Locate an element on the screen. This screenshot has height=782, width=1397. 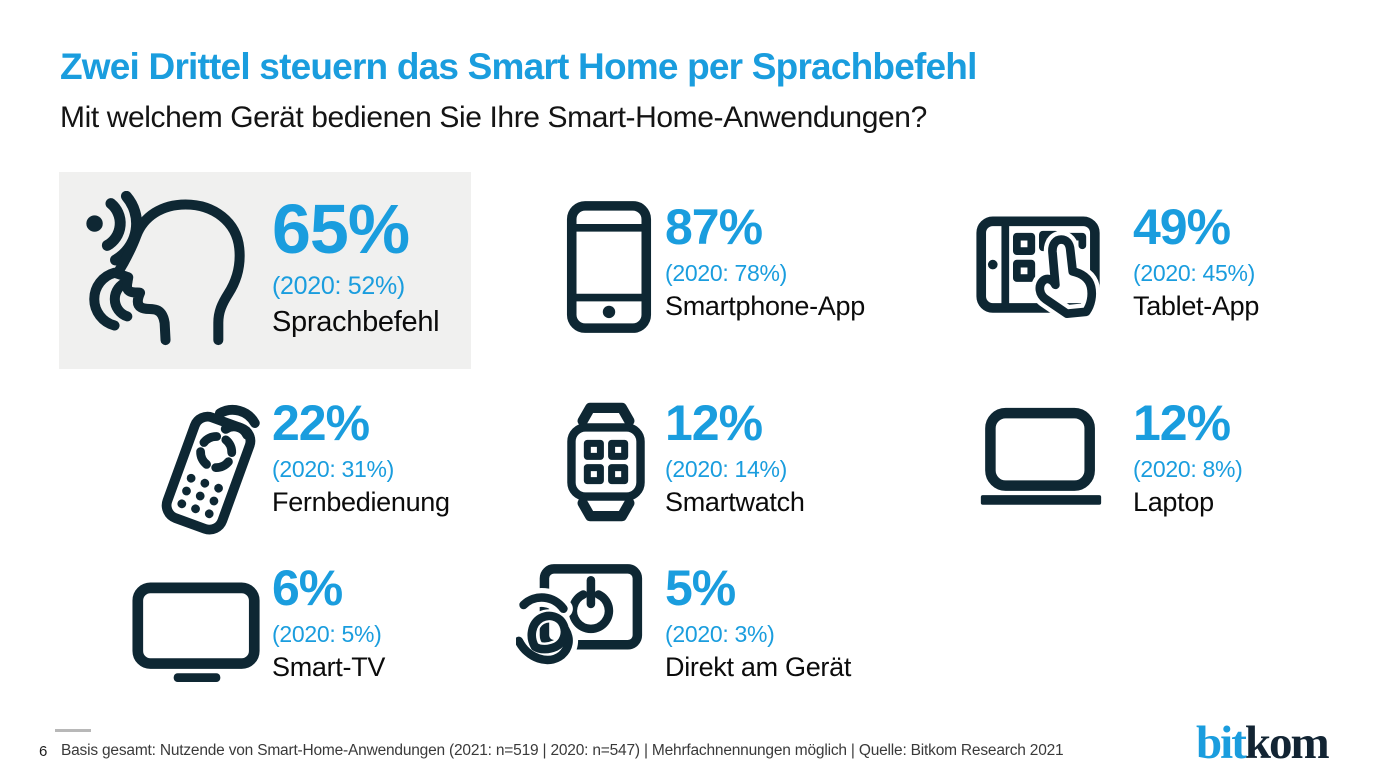
percentage-value: 22% is located at coordinates (321, 423).